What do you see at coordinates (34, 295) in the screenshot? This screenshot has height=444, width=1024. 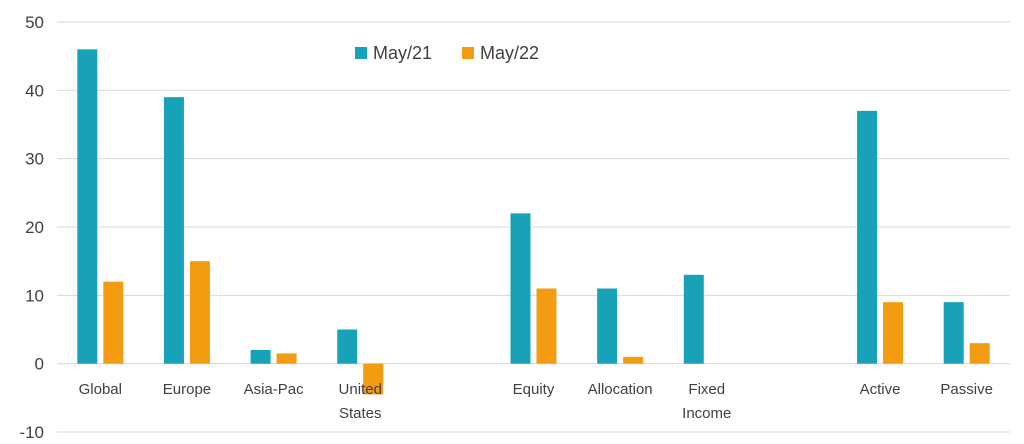 I see `y-tick-label: 10` at bounding box center [34, 295].